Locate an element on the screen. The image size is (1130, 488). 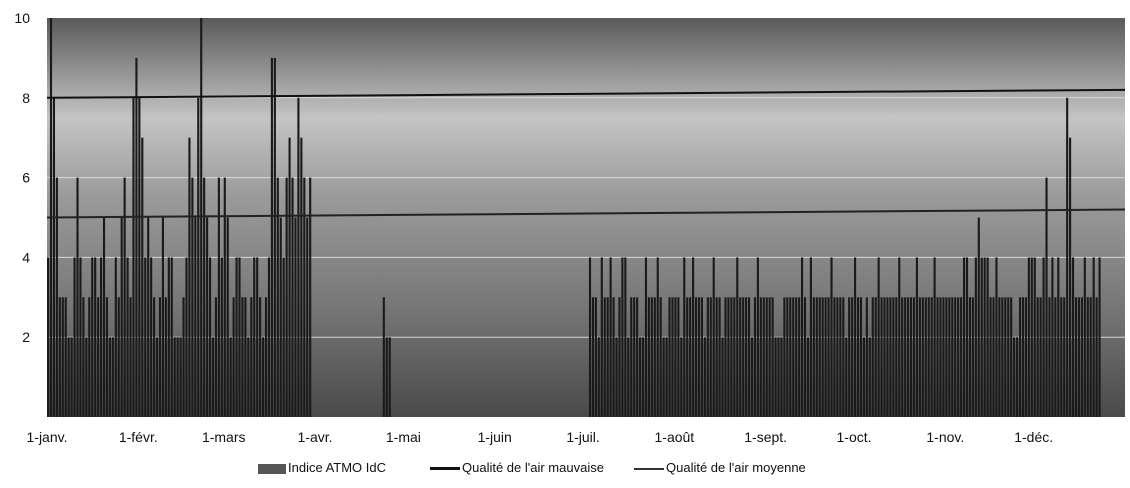
y-tick-label: 10 is located at coordinates (22, 18).